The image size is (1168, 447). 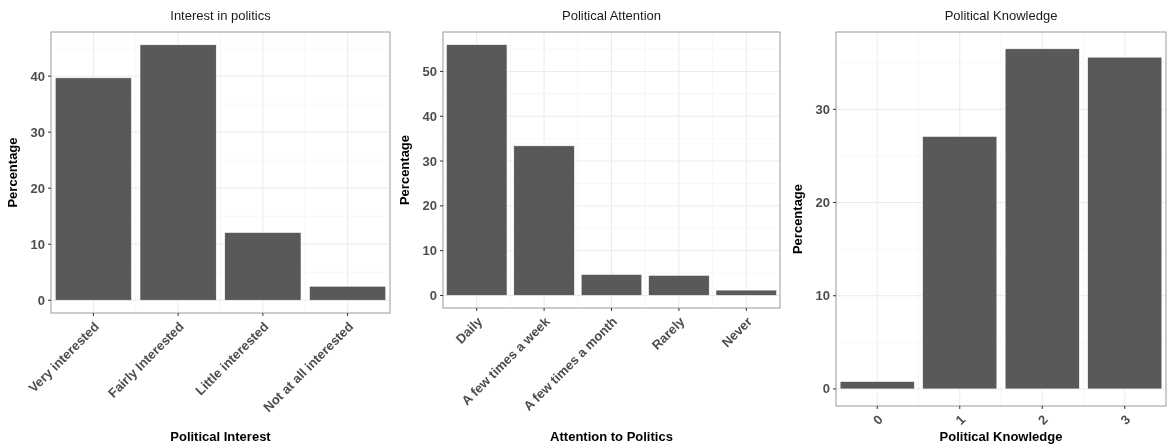 What do you see at coordinates (878, 419) in the screenshot?
I see `x-tick-label: 0` at bounding box center [878, 419].